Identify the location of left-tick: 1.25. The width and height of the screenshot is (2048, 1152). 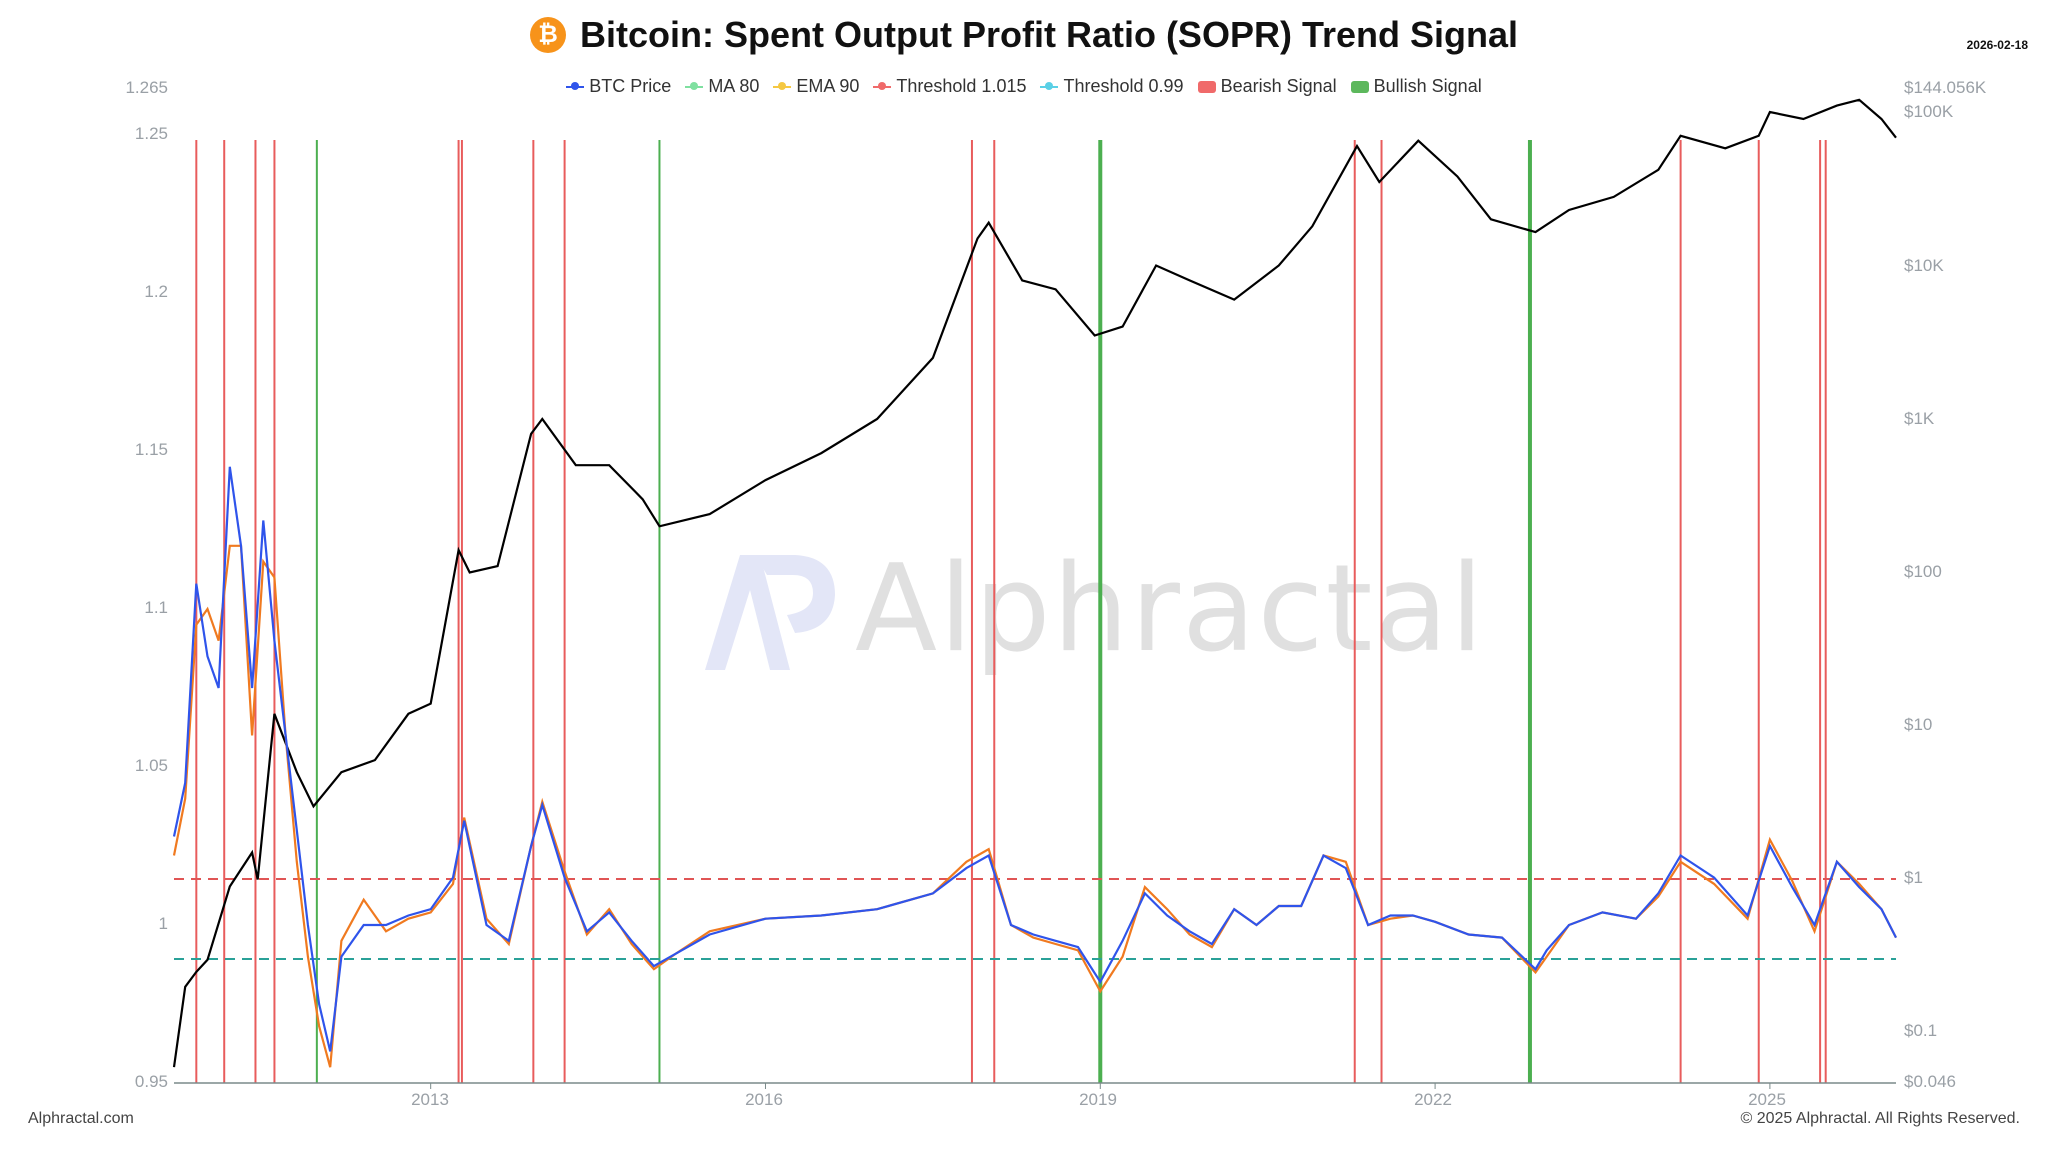
(151, 133).